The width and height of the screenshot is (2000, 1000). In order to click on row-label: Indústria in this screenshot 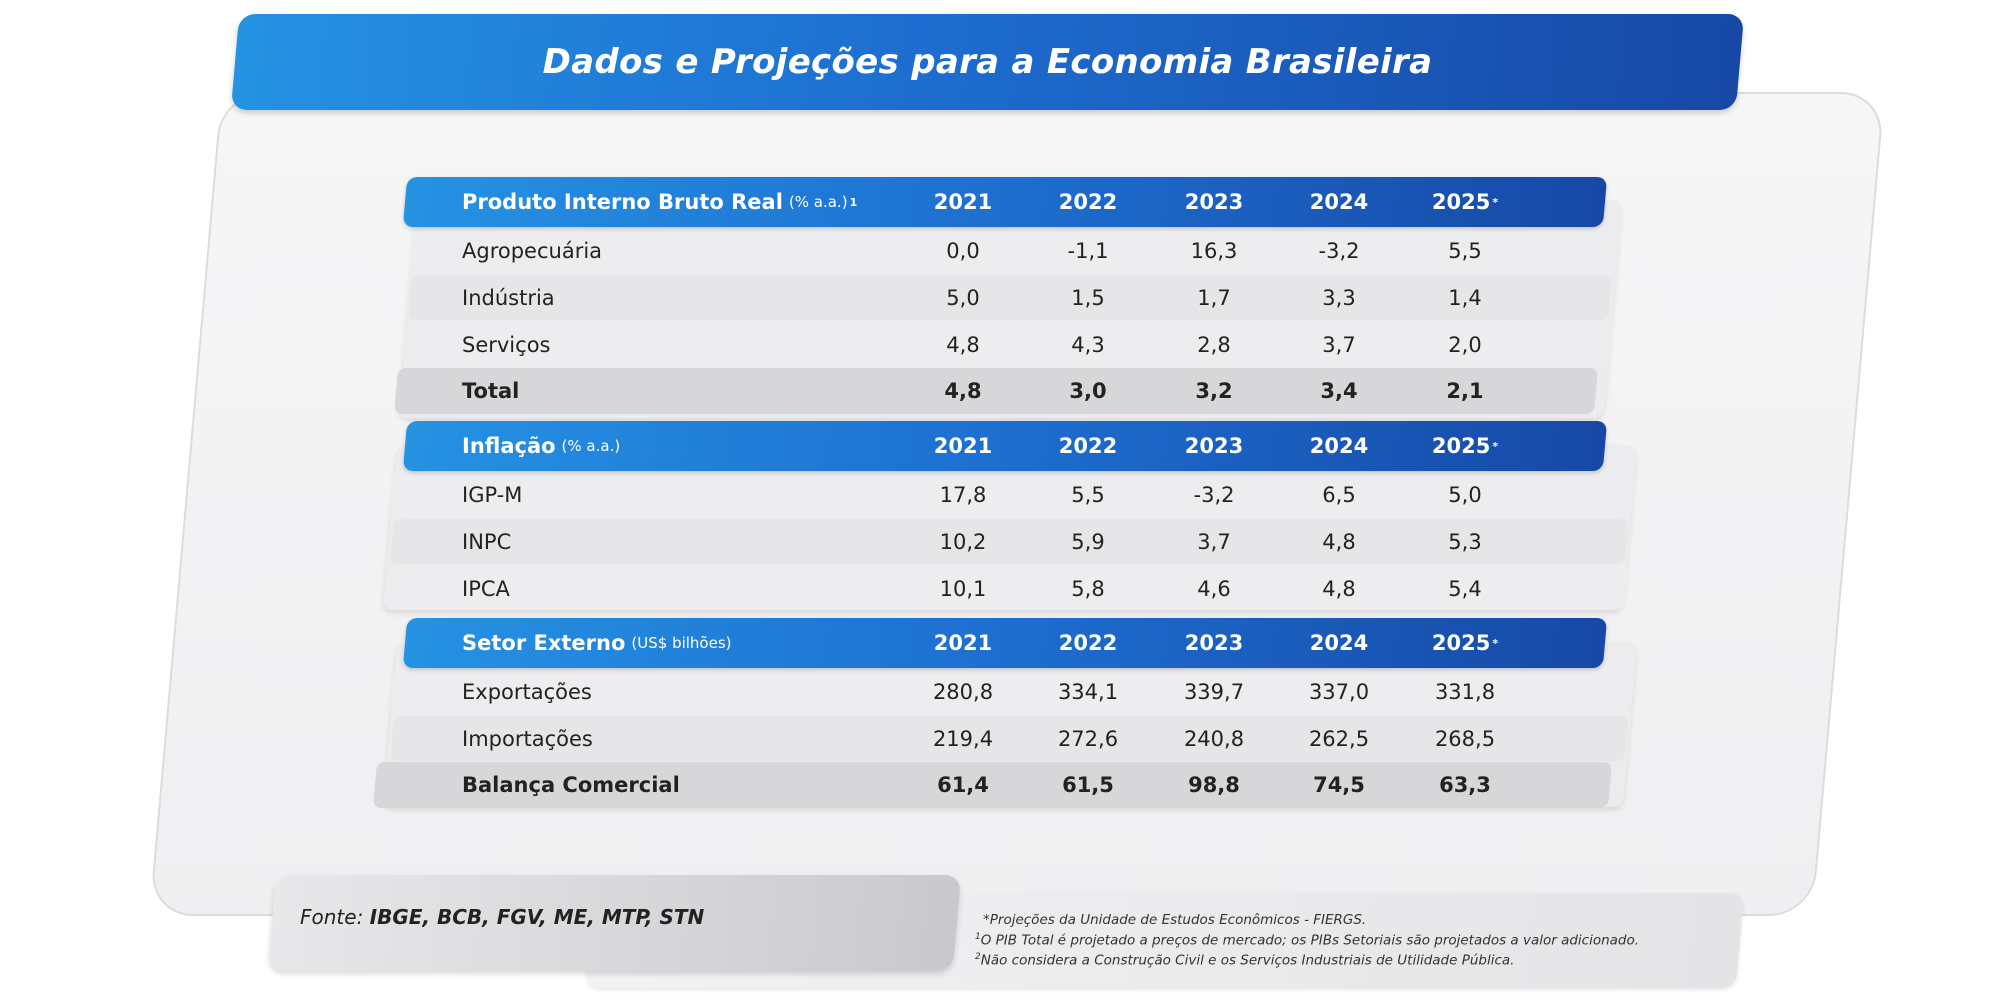, I will do `click(508, 298)`.